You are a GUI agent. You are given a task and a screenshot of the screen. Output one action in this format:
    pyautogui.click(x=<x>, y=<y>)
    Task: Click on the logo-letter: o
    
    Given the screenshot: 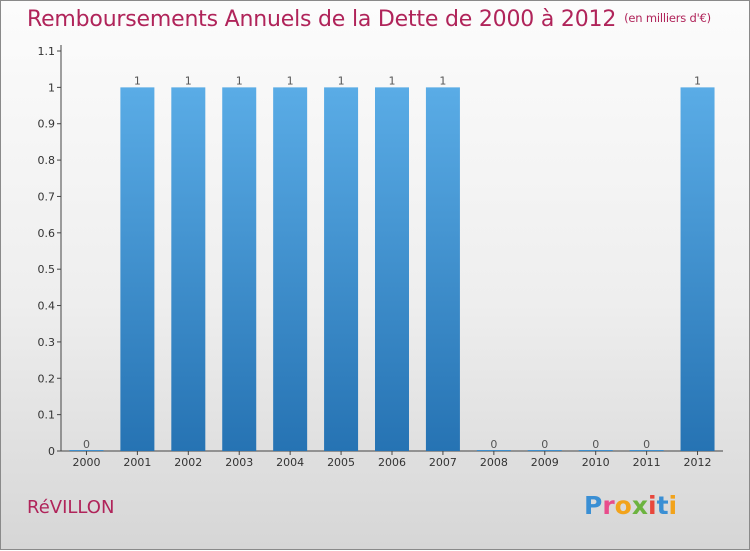 What is the action you would take?
    pyautogui.click(x=623, y=505)
    